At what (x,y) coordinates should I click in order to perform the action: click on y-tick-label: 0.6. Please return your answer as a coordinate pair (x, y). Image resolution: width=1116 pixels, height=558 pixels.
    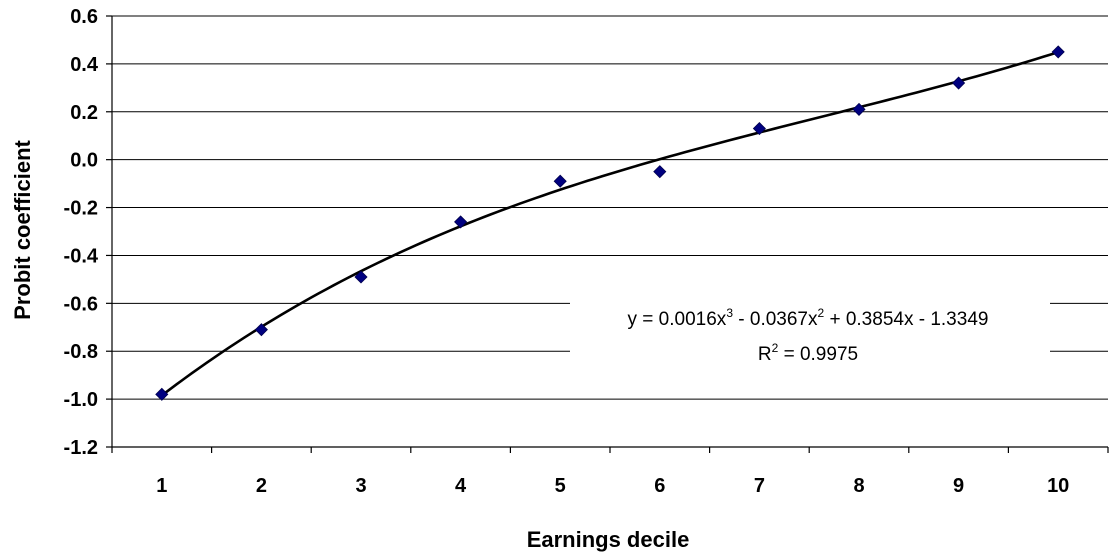
    Looking at the image, I should click on (84, 17).